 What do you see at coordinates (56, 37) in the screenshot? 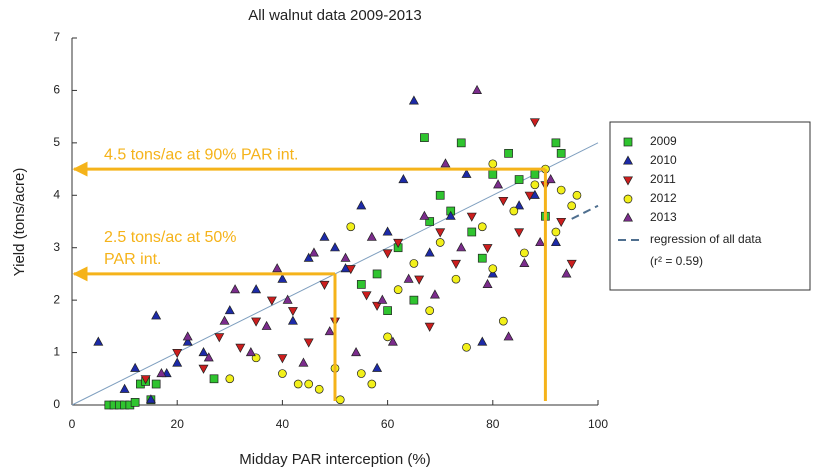
I see `y-tick-label: 7` at bounding box center [56, 37].